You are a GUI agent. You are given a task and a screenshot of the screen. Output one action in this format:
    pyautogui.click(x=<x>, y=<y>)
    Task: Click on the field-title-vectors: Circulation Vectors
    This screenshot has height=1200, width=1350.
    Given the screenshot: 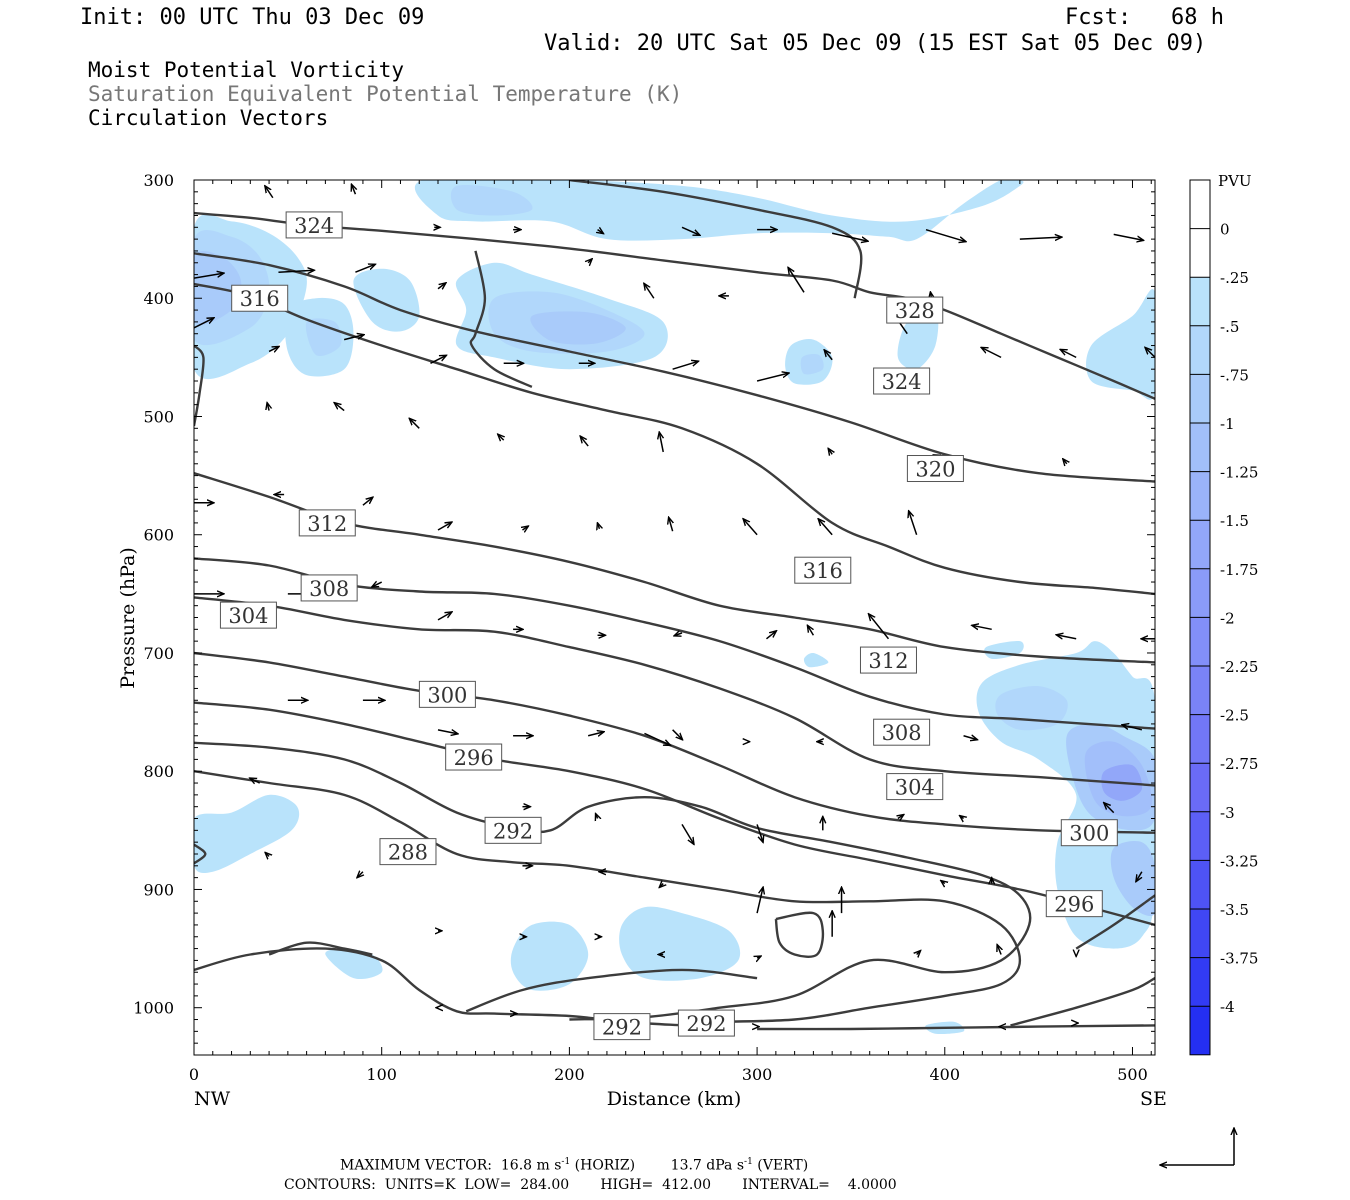 What is the action you would take?
    pyautogui.click(x=208, y=118)
    